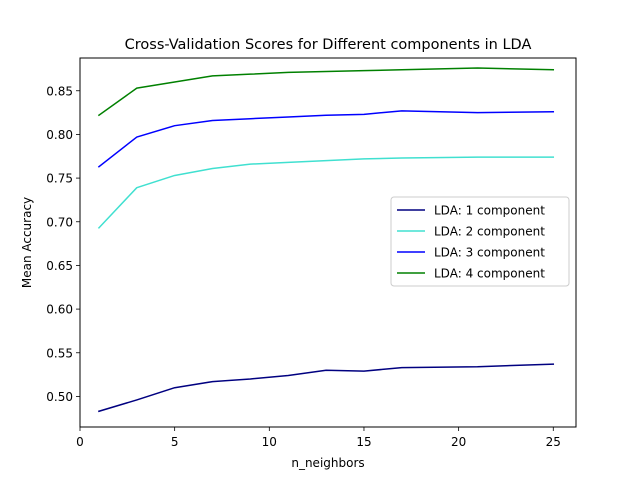 This screenshot has width=640, height=480. I want to click on x-tick-label: 10, so click(269, 442).